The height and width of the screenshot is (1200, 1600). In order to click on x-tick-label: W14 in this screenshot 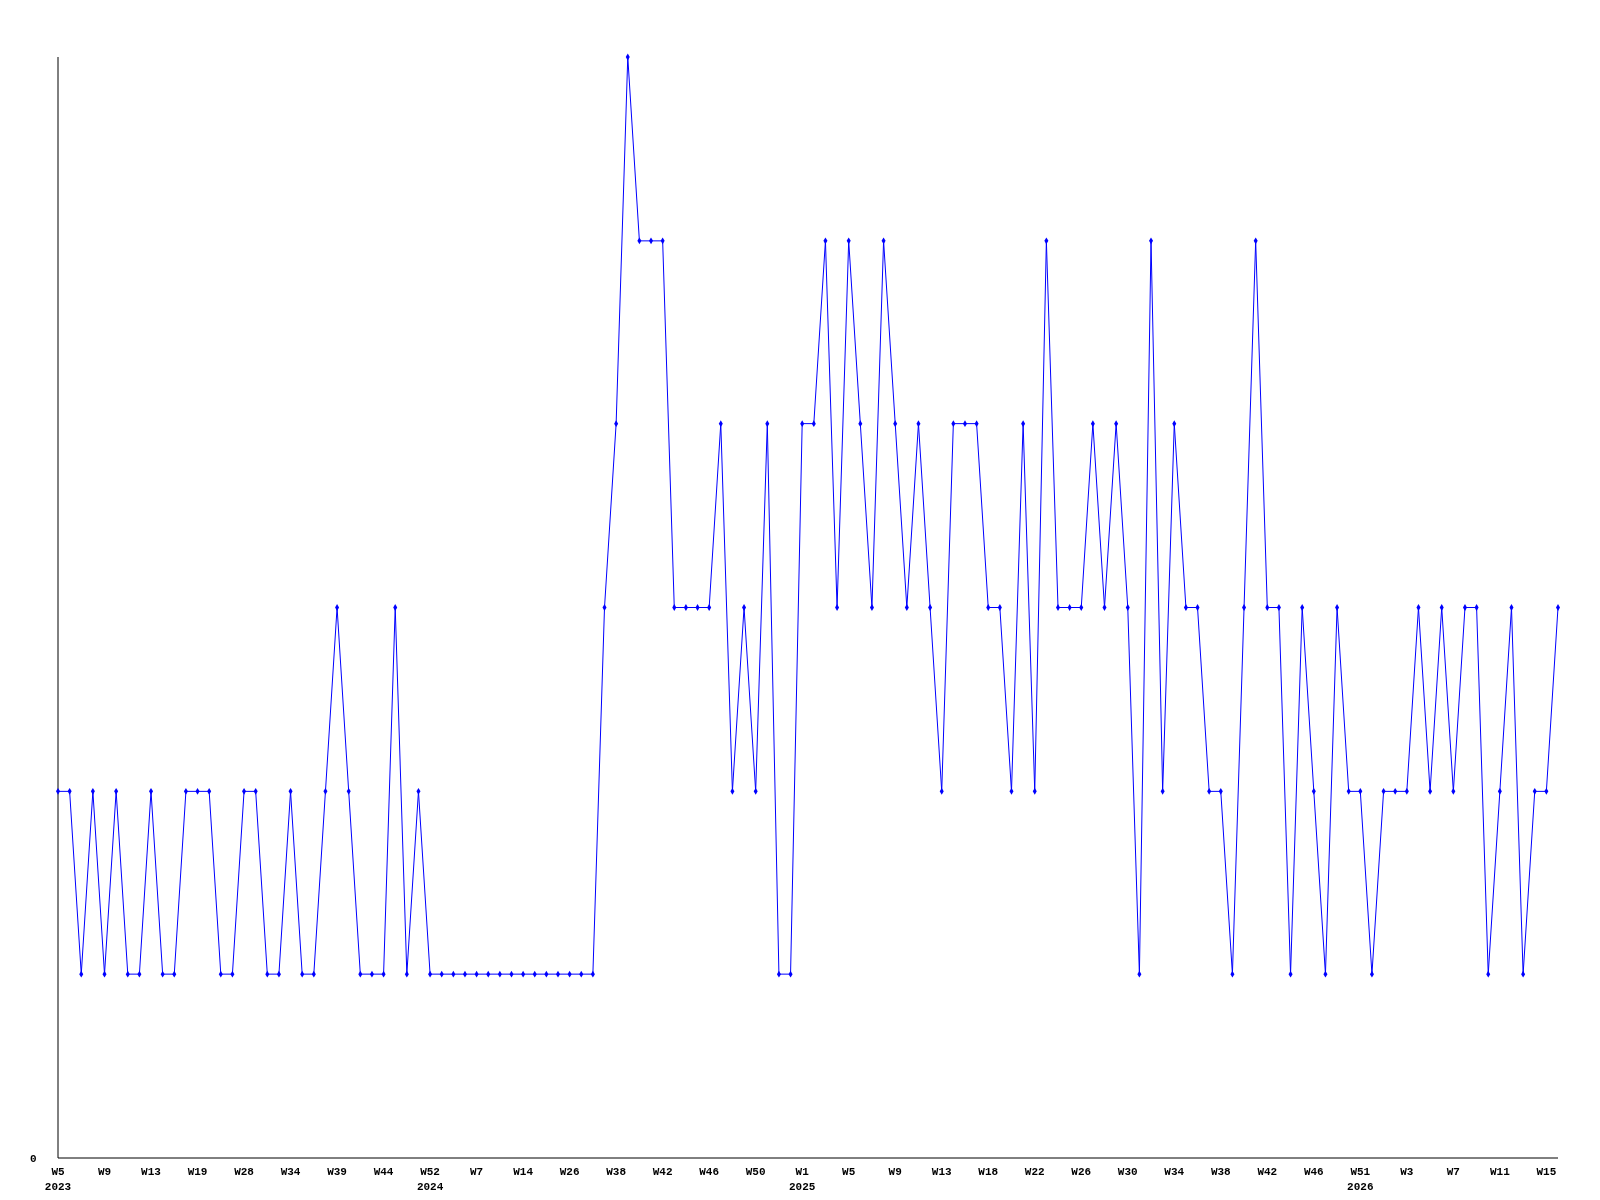, I will do `click(523, 1172)`.